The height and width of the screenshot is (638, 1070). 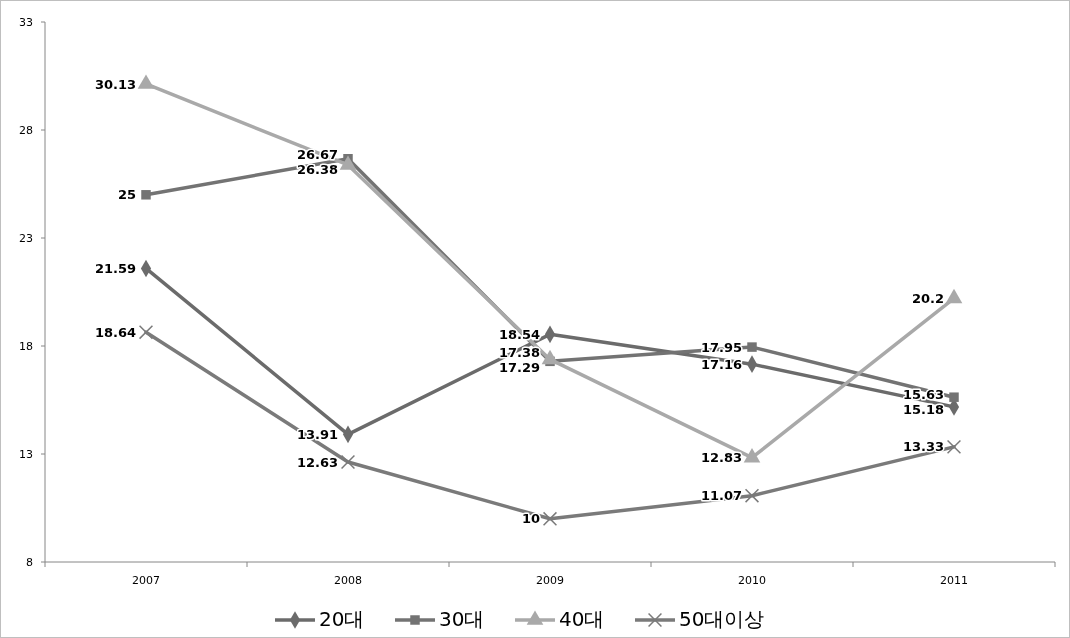 I want to click on data-label: 13.33, so click(x=923, y=447).